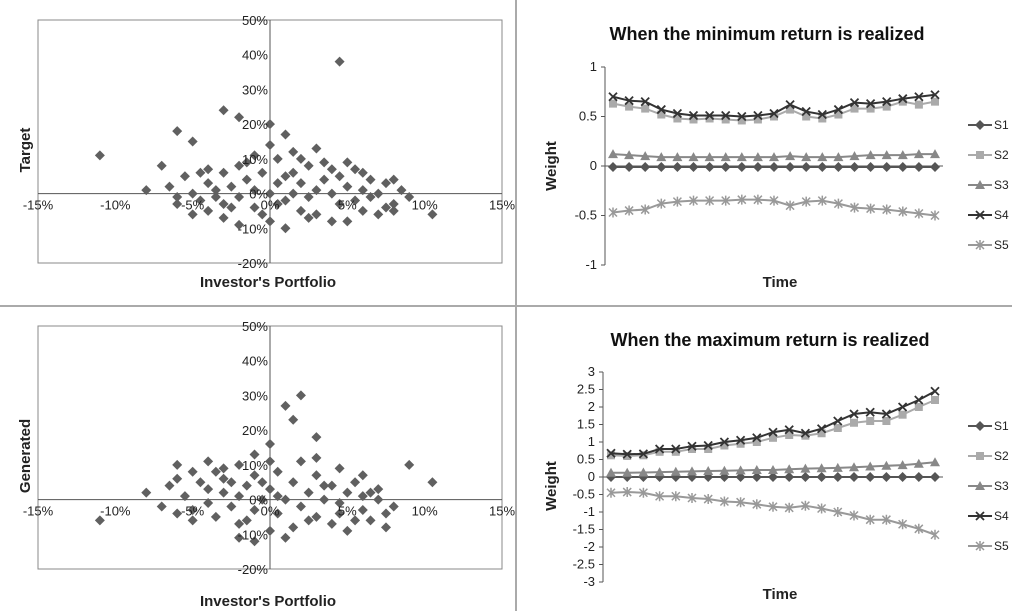  Describe the element at coordinates (1001, 426) in the screenshot. I see `legend-label-s1: S1` at that location.